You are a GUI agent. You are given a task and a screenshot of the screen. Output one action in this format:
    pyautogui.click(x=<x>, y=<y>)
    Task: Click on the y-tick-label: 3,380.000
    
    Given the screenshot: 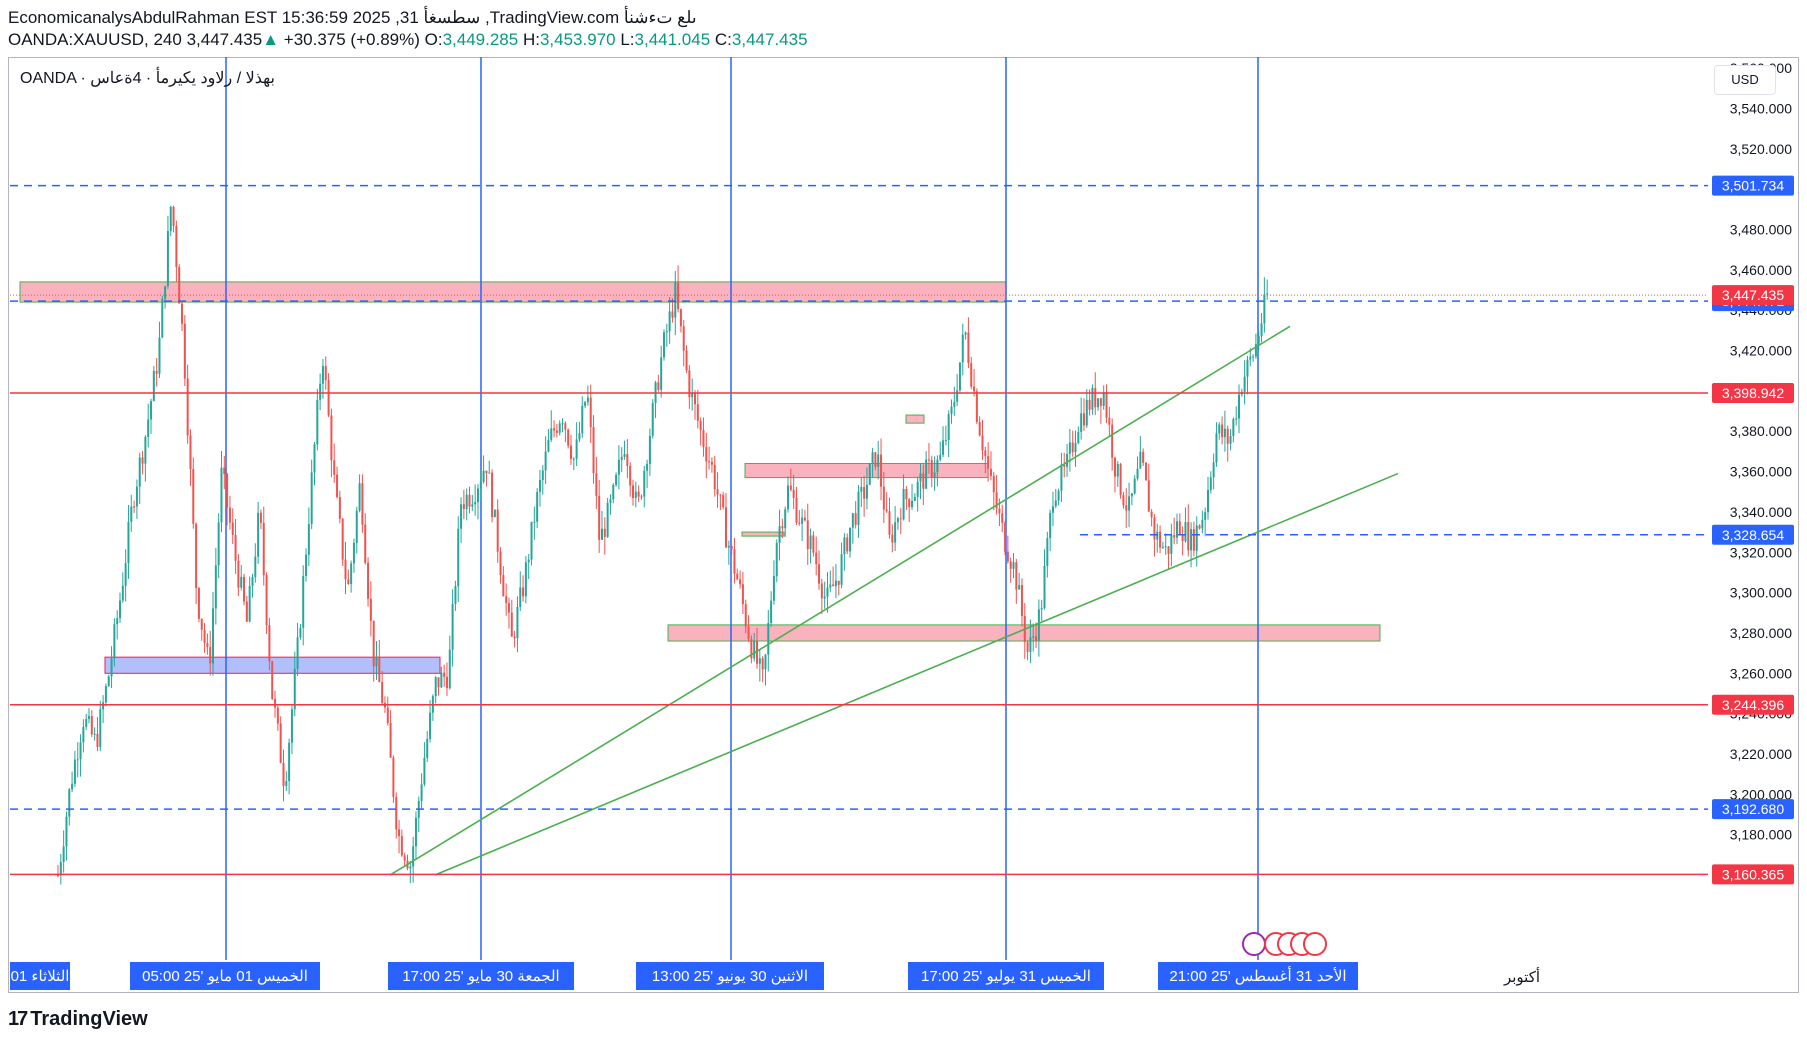 What is the action you would take?
    pyautogui.click(x=1761, y=431)
    